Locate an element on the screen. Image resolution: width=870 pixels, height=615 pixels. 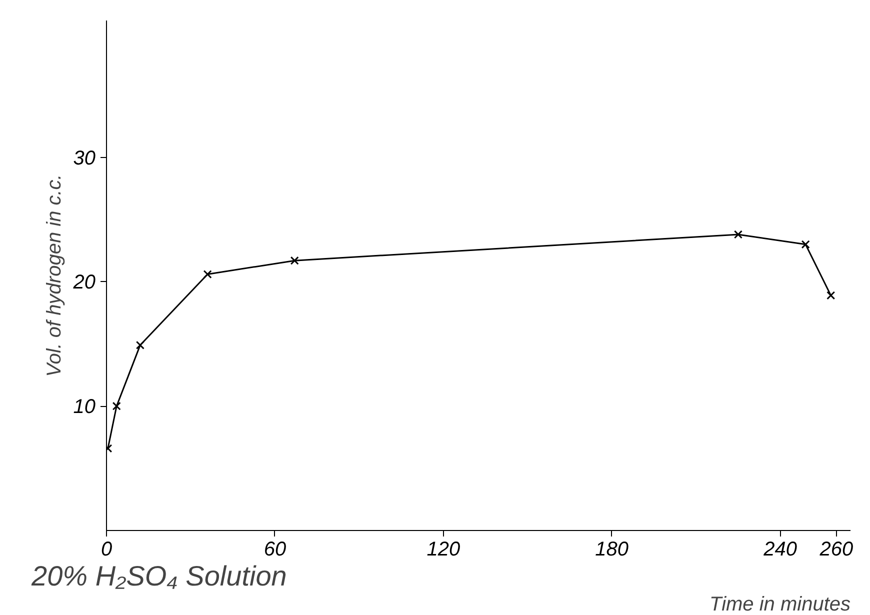
x-tick-label: 240 is located at coordinates (779, 549).